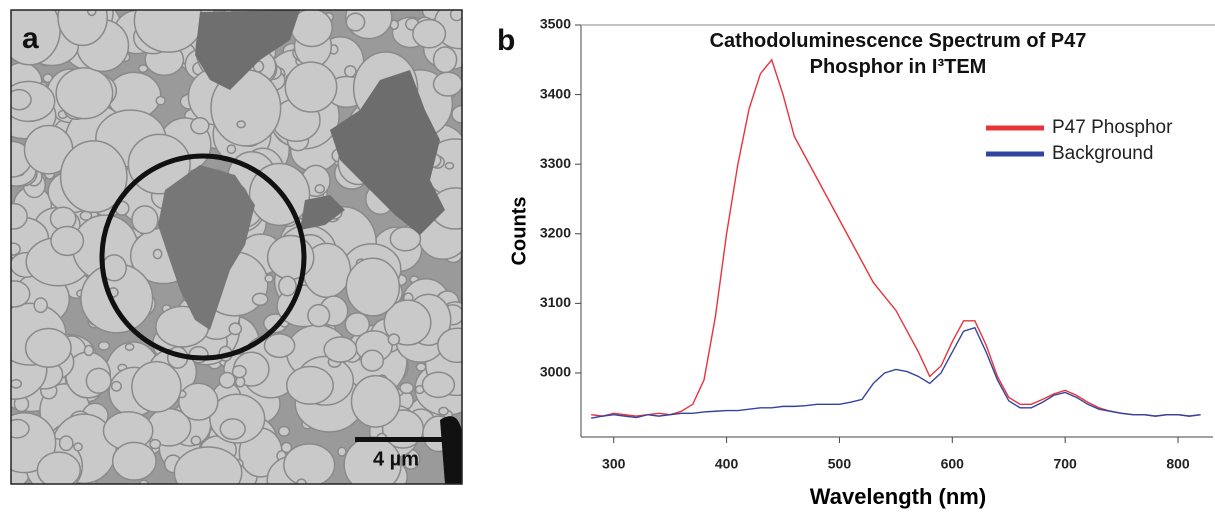  What do you see at coordinates (614, 464) in the screenshot?
I see `x-tick-label: 300` at bounding box center [614, 464].